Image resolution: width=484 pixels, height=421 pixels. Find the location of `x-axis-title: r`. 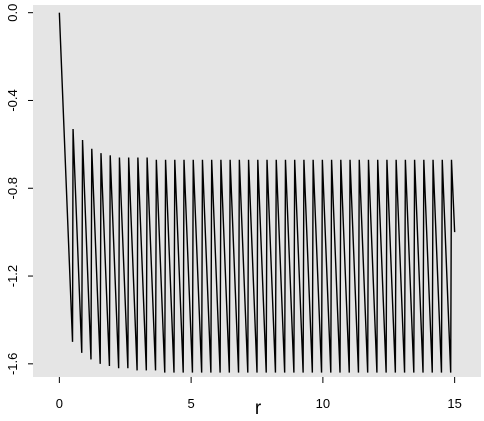

x-axis-title: r is located at coordinates (258, 408).